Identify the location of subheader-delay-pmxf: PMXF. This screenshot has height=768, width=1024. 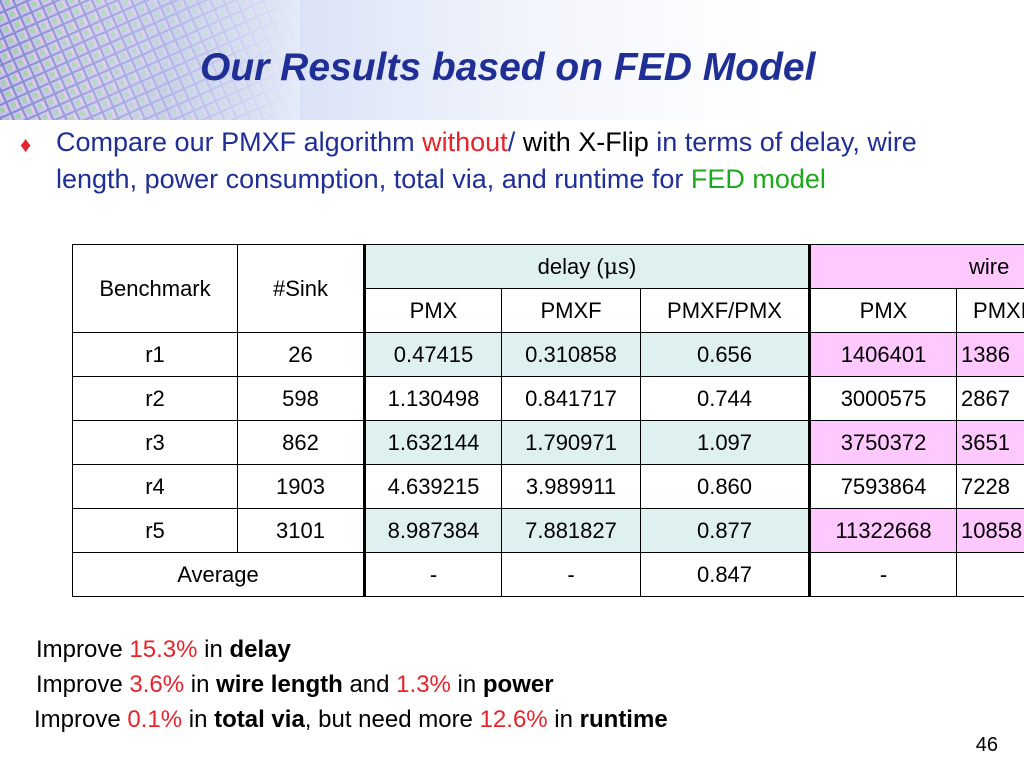
(571, 310).